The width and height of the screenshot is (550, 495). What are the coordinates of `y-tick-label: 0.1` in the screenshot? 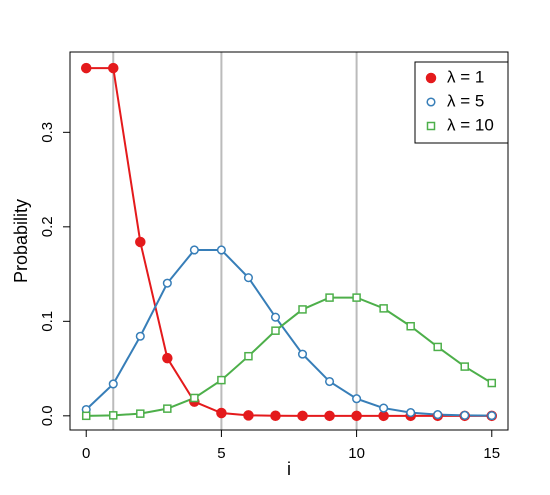 It's located at (47, 321).